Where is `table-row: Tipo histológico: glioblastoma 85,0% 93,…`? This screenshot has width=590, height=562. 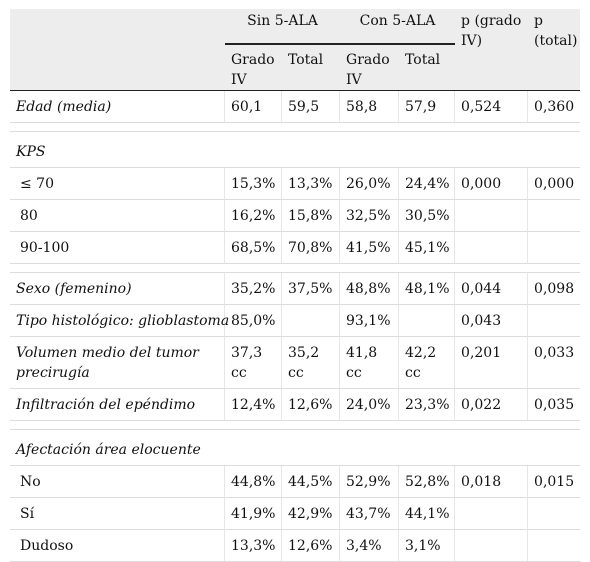
table-row: Tipo histológico: glioblastoma 85,0% 93,… is located at coordinates (295, 321).